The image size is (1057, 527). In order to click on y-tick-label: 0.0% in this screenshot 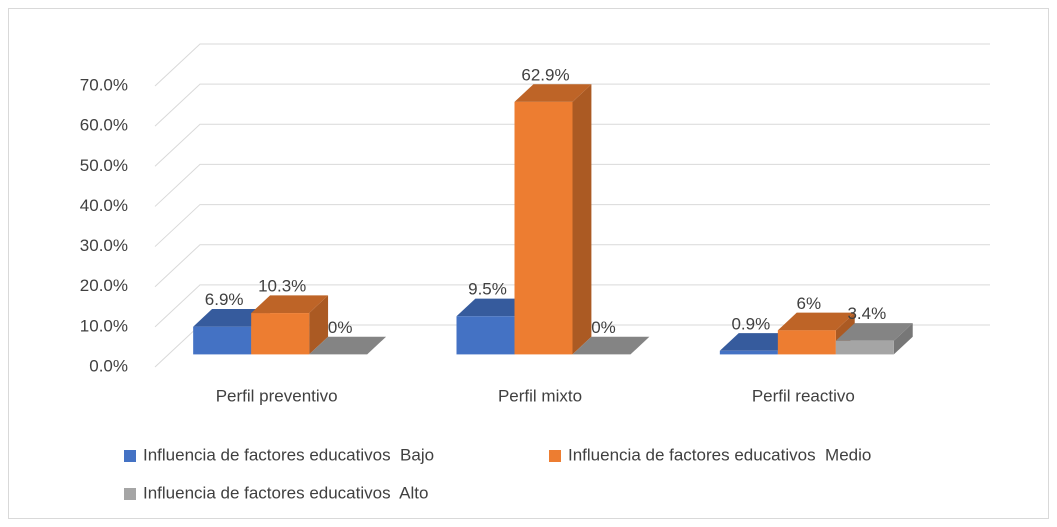, I will do `click(108, 365)`.